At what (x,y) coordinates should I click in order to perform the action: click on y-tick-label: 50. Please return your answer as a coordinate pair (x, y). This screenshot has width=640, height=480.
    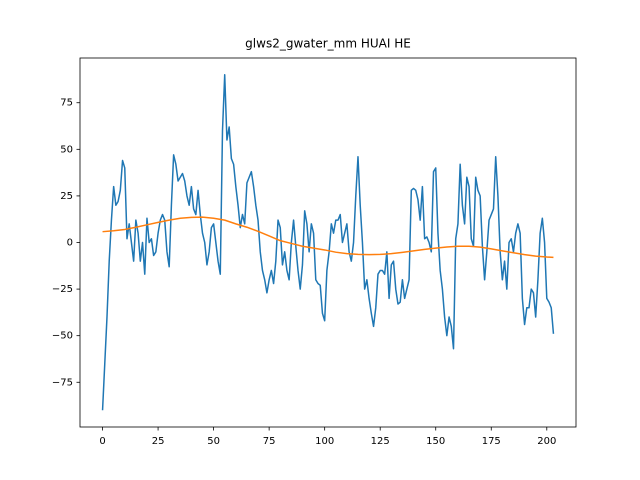
    Looking at the image, I should click on (66, 149).